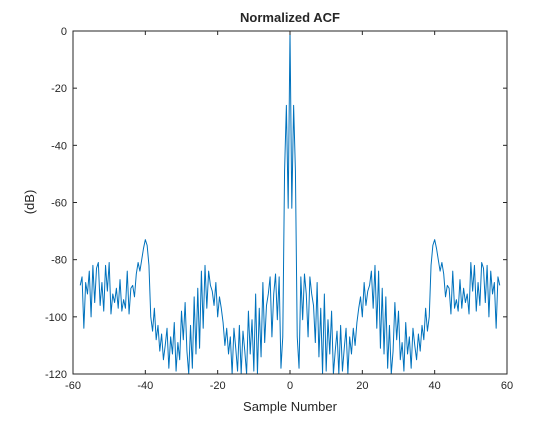 This screenshot has height=425, width=560. I want to click on x-tick-label: -20, so click(218, 386).